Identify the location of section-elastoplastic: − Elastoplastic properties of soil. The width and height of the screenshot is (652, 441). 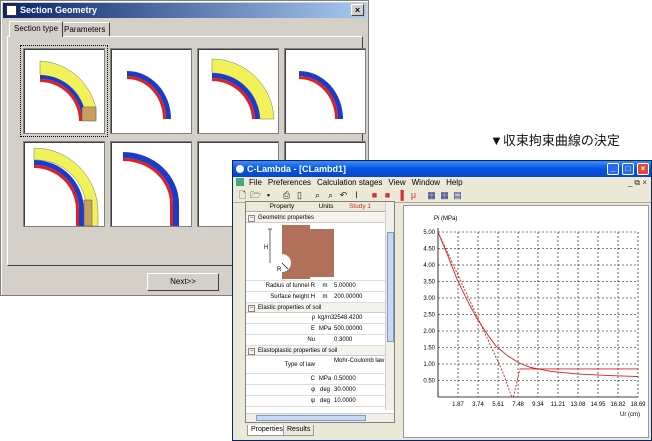
(316, 351).